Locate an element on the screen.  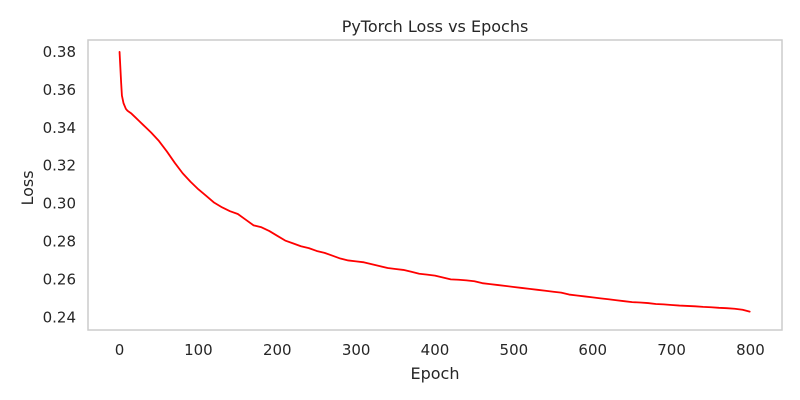
x-axis-title: Epoch is located at coordinates (435, 373).